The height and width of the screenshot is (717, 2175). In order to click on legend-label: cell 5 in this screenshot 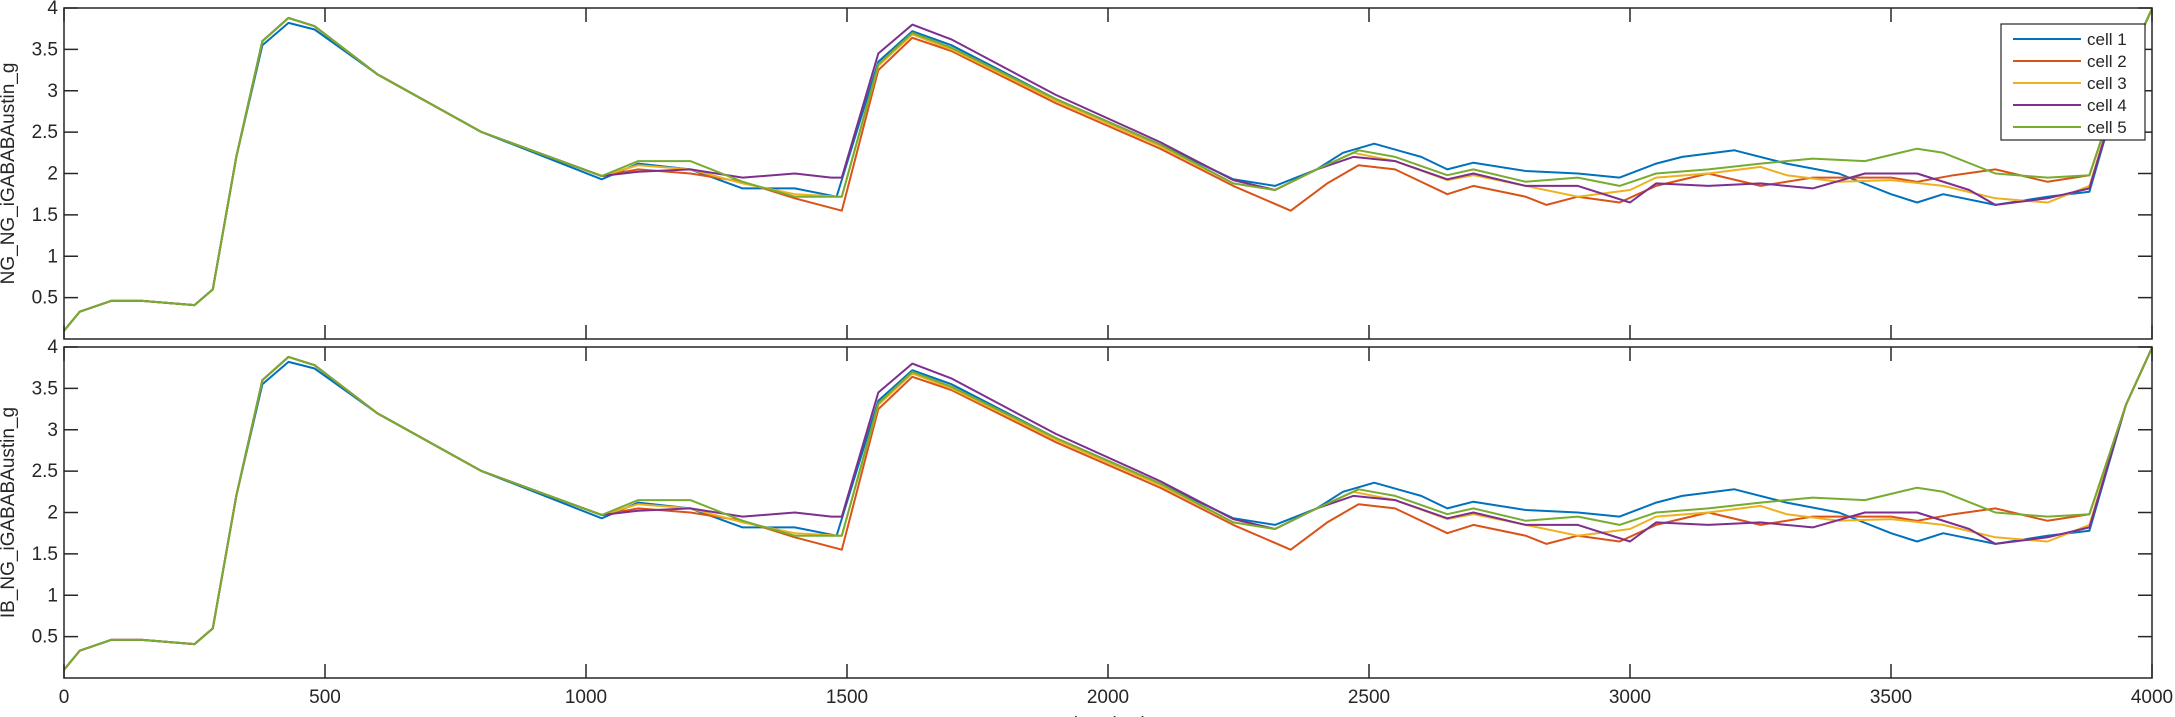, I will do `click(2107, 127)`.